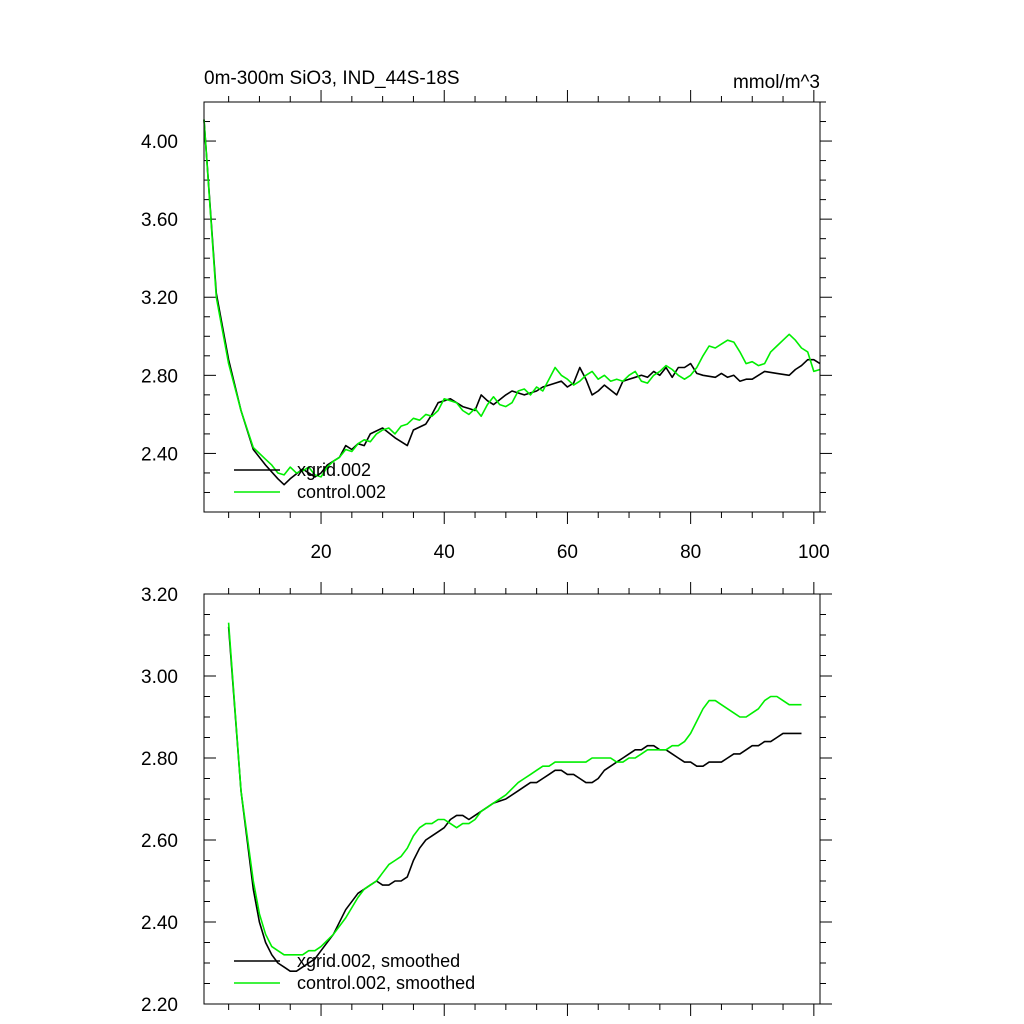  Describe the element at coordinates (567, 552) in the screenshot. I see `x-tick-label: 60` at that location.